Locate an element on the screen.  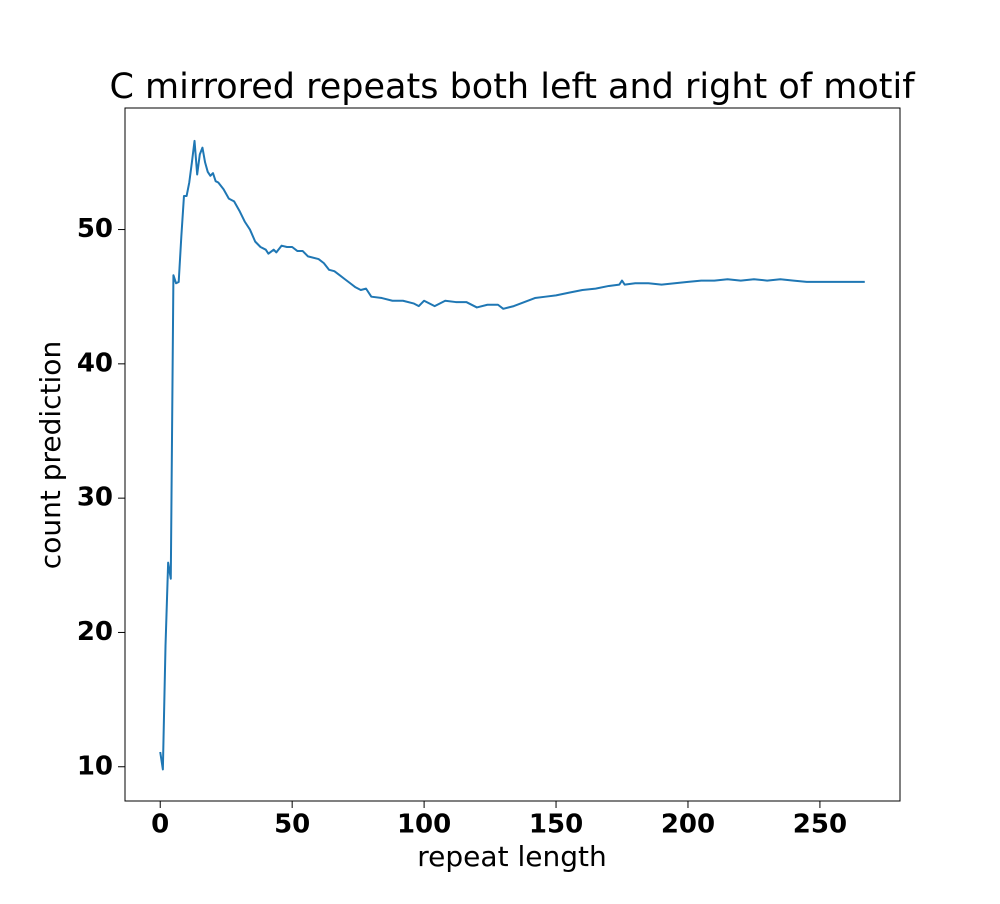
x-tick-label: 250 is located at coordinates (820, 825).